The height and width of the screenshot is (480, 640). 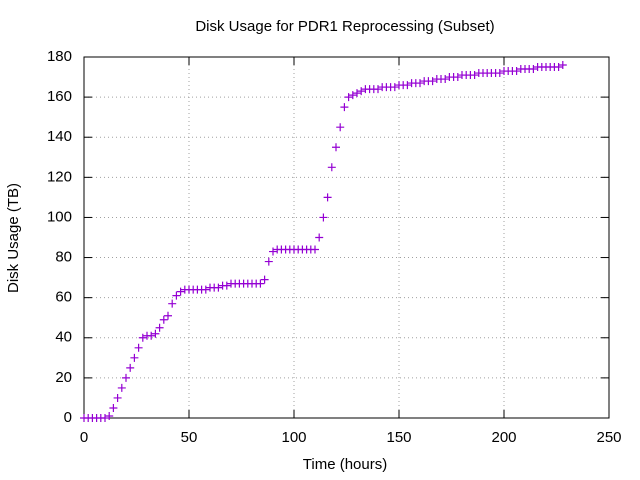 What do you see at coordinates (189, 437) in the screenshot?
I see `x-tick-label: 50` at bounding box center [189, 437].